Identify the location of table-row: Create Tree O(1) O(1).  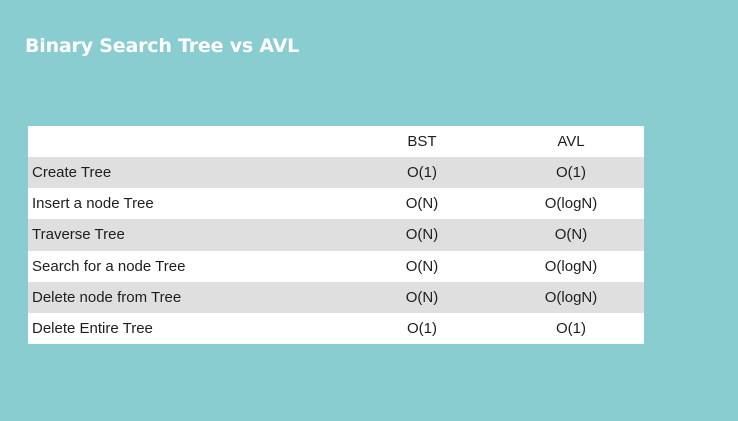
(336, 173).